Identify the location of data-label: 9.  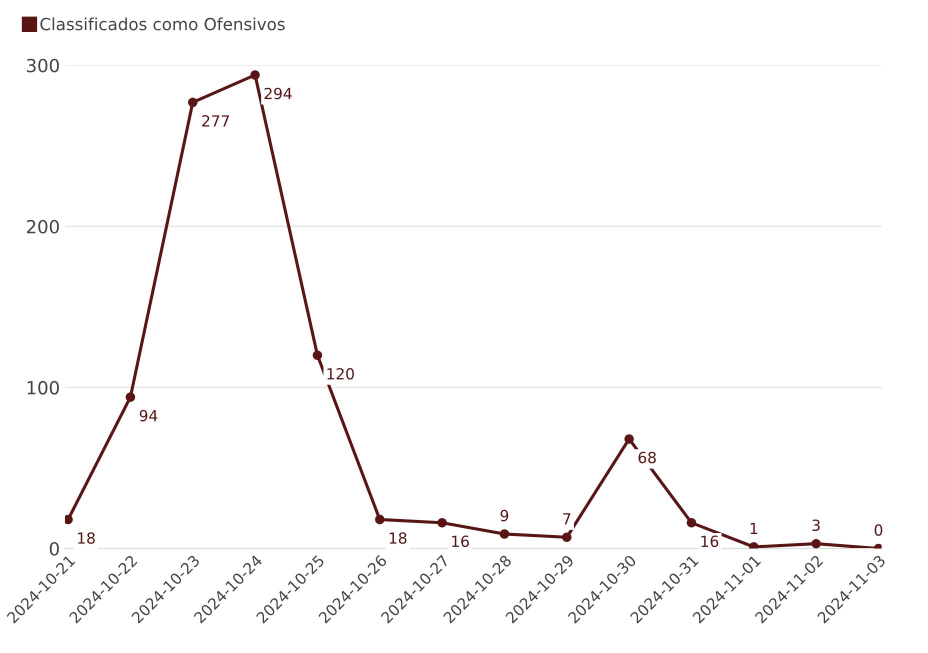
(504, 516).